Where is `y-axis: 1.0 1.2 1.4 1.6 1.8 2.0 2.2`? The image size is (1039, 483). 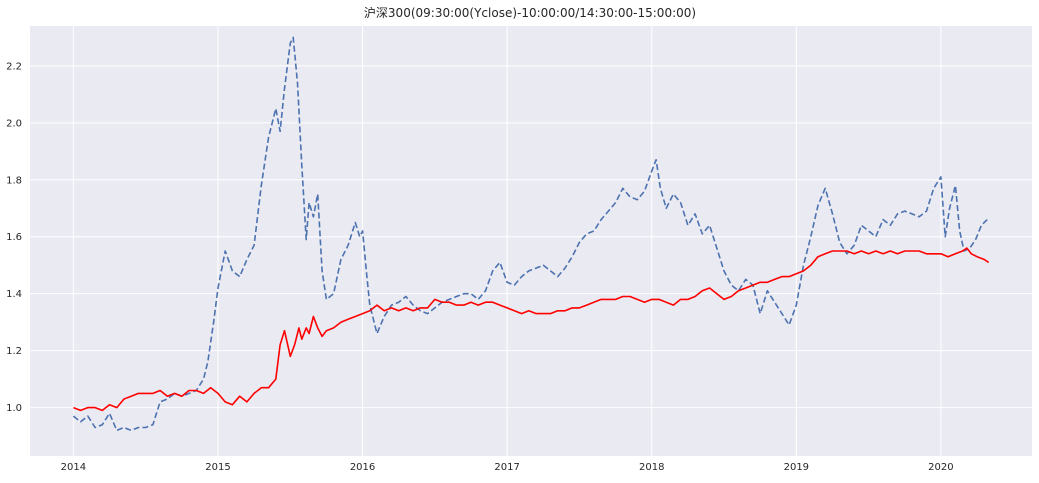 y-axis: 1.0 1.2 1.4 1.6 1.8 2.0 2.2 is located at coordinates (14, 237).